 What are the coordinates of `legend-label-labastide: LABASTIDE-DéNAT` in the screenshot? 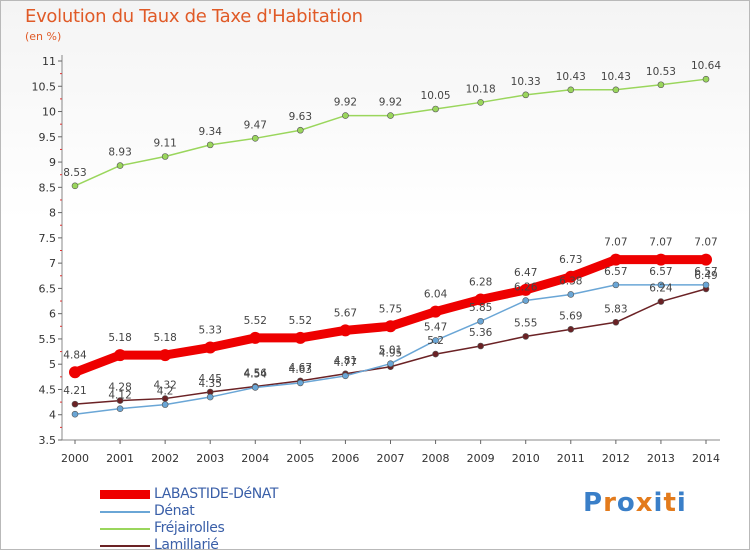 It's located at (216, 494).